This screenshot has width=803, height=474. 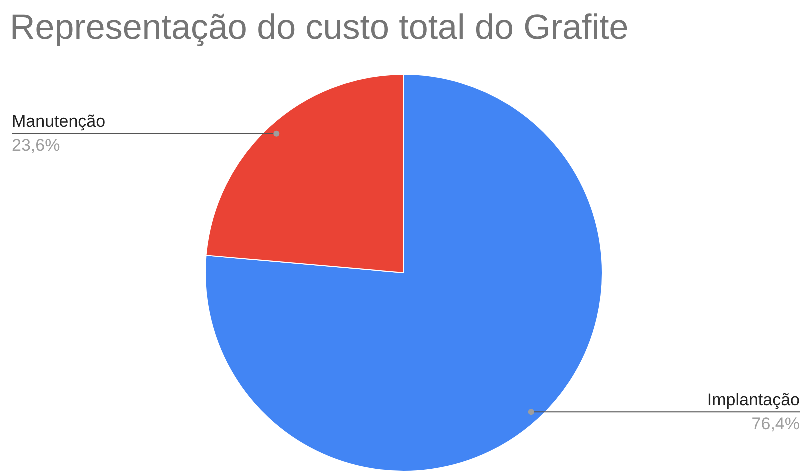 What do you see at coordinates (776, 424) in the screenshot?
I see `data-label: 76,4%` at bounding box center [776, 424].